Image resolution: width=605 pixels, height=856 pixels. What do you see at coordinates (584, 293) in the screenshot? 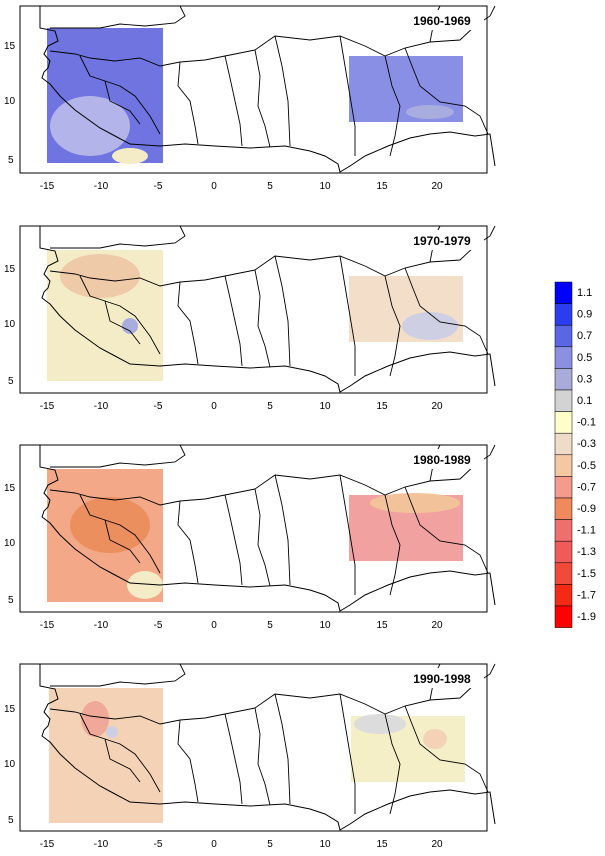
I see `legend-label: 1.1` at bounding box center [584, 293].